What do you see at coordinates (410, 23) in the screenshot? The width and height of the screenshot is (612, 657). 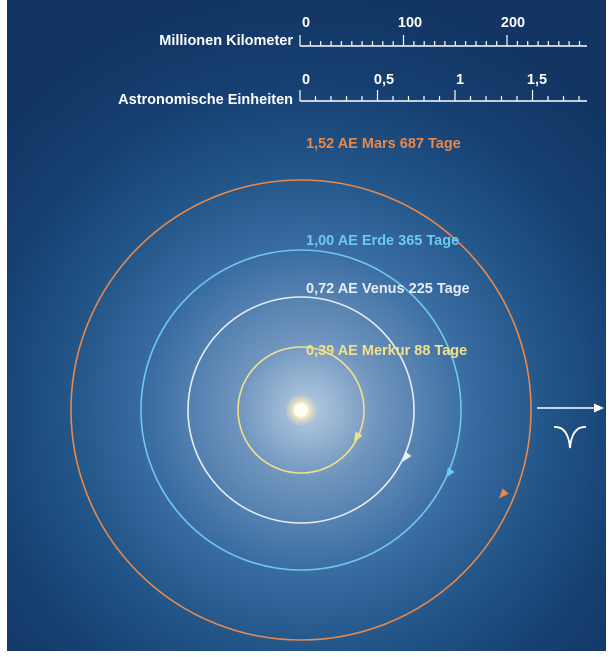 I see `km-tick-label-100: 100` at bounding box center [410, 23].